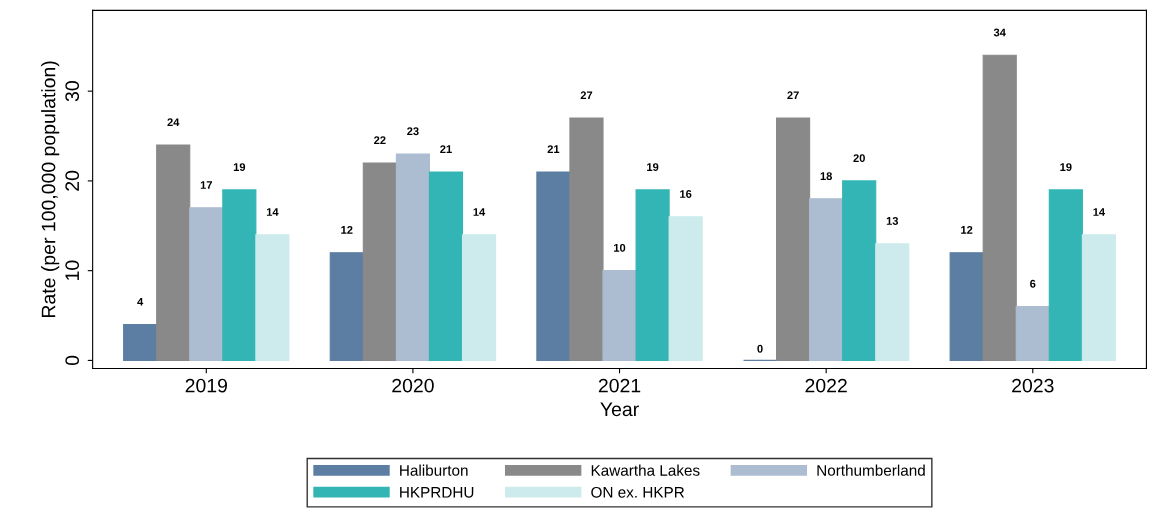 The height and width of the screenshot is (519, 1158). I want to click on x-tick-label: 2020, so click(413, 385).